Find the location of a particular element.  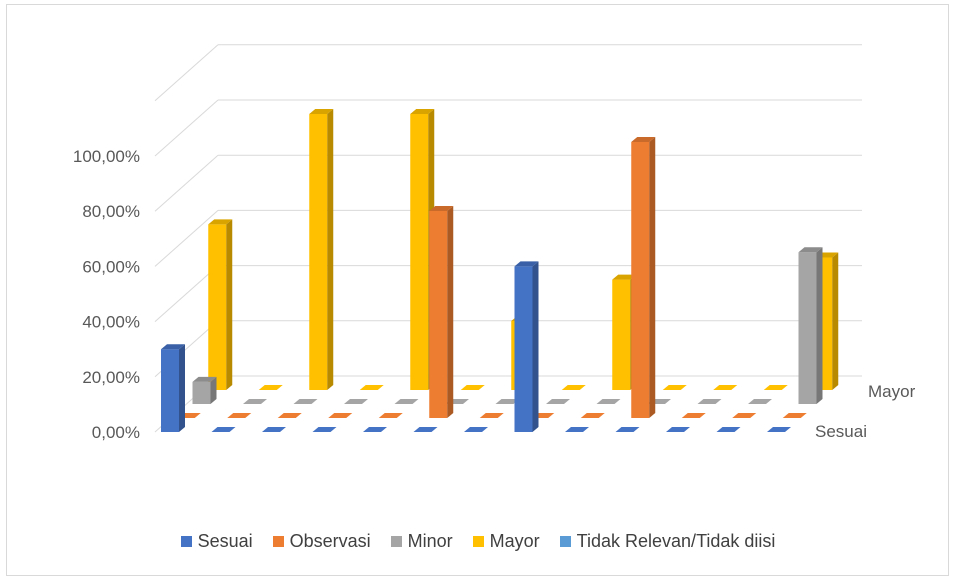

legend-label: Minor is located at coordinates (430, 541).